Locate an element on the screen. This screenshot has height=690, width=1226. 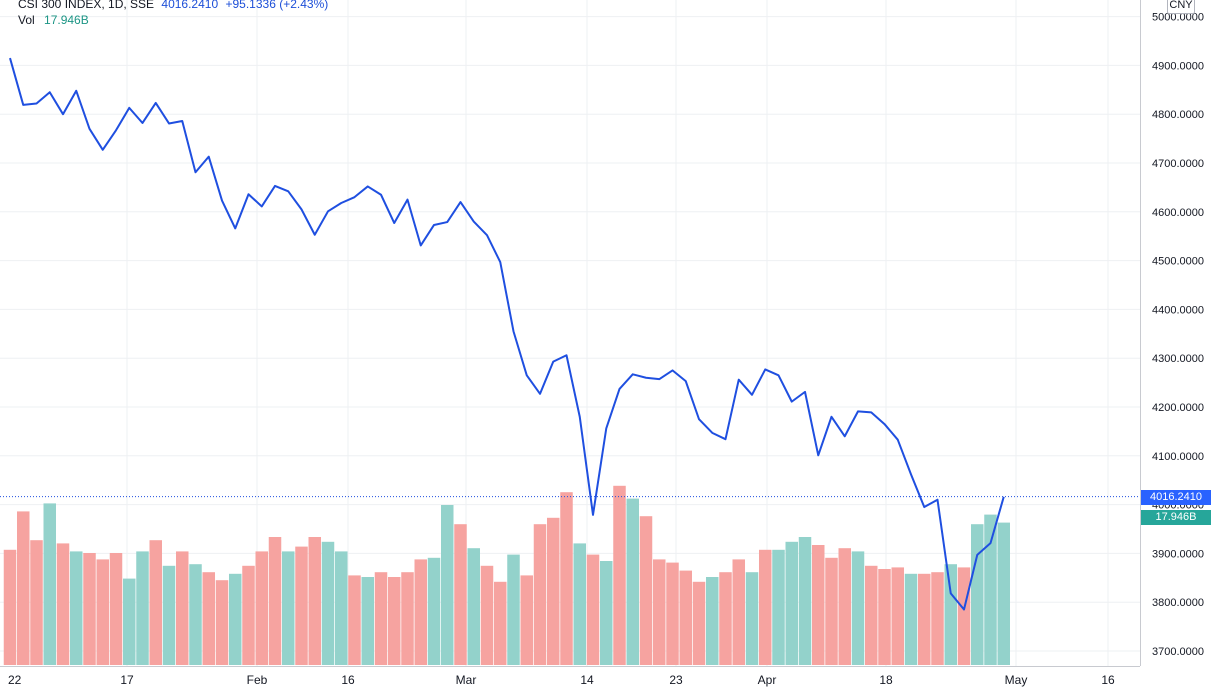
current-price-tag: 4016.2410 is located at coordinates (1176, 497).